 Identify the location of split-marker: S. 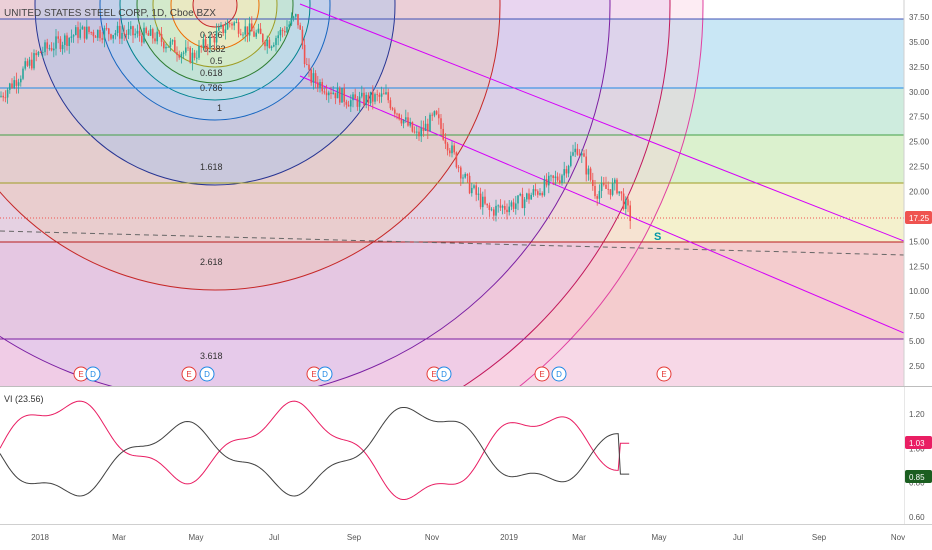
(657, 237).